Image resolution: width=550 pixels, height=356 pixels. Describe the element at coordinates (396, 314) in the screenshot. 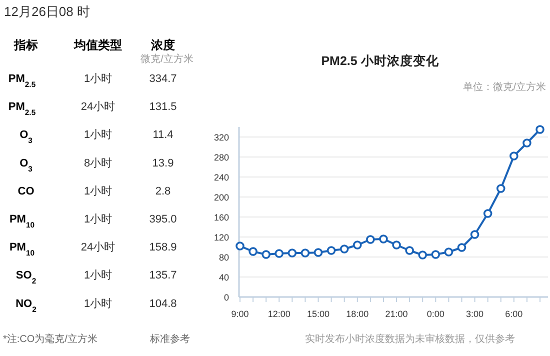

I see `x-tick-label: 21:00` at that location.